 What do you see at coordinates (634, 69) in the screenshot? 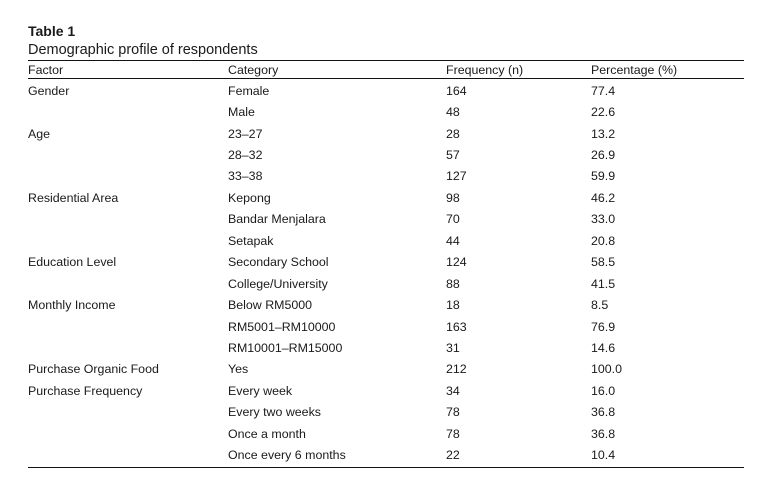
I see `header-percentage: Percentage (%)` at bounding box center [634, 69].